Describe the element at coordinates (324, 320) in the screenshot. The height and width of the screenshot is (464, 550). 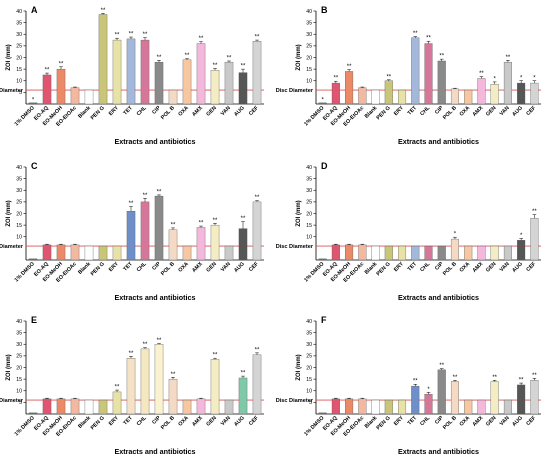
I see `panel-letter: F` at that location.